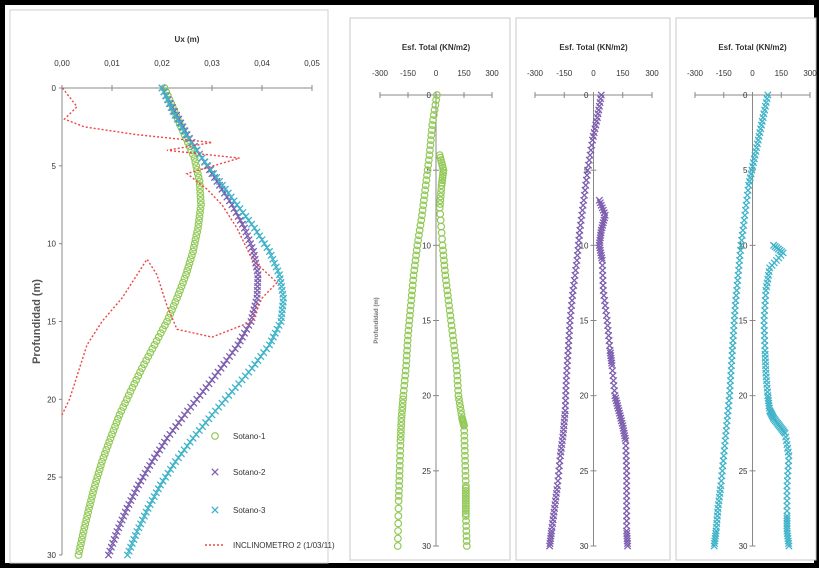 The width and height of the screenshot is (819, 568). I want to click on legend-swatch, so click(215, 510).